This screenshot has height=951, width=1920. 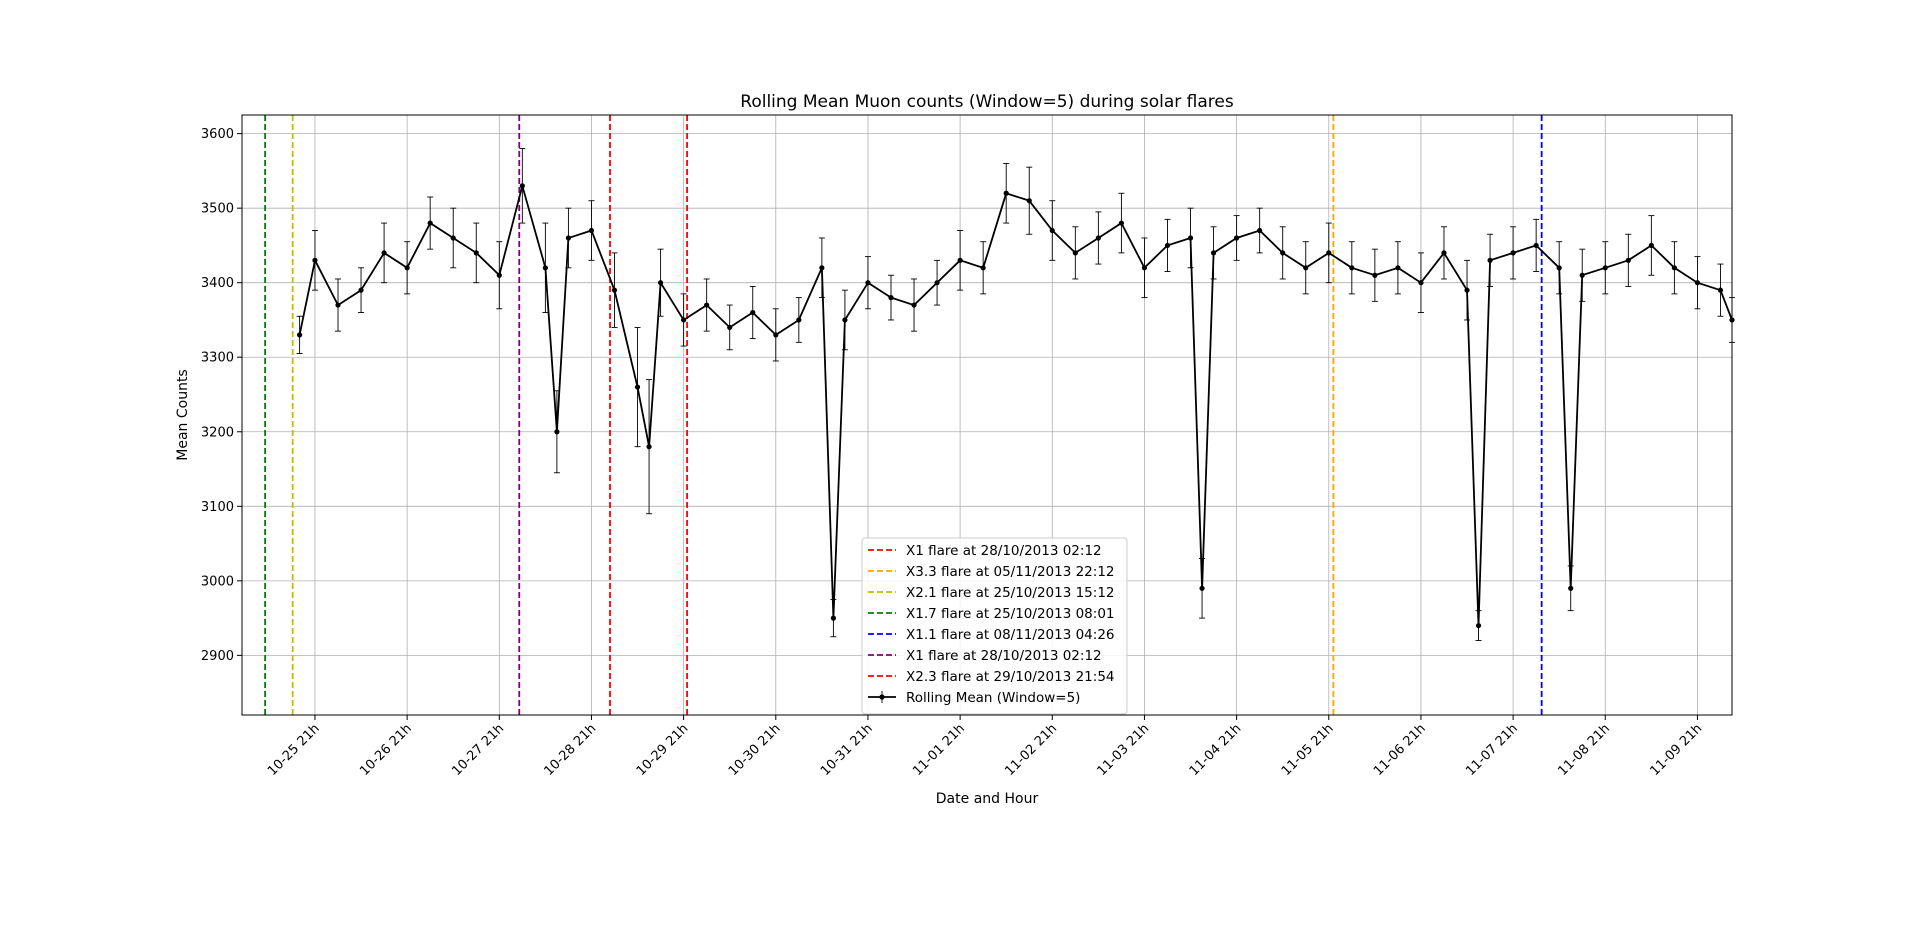 What do you see at coordinates (217, 432) in the screenshot?
I see `y-tick-label: 3200` at bounding box center [217, 432].